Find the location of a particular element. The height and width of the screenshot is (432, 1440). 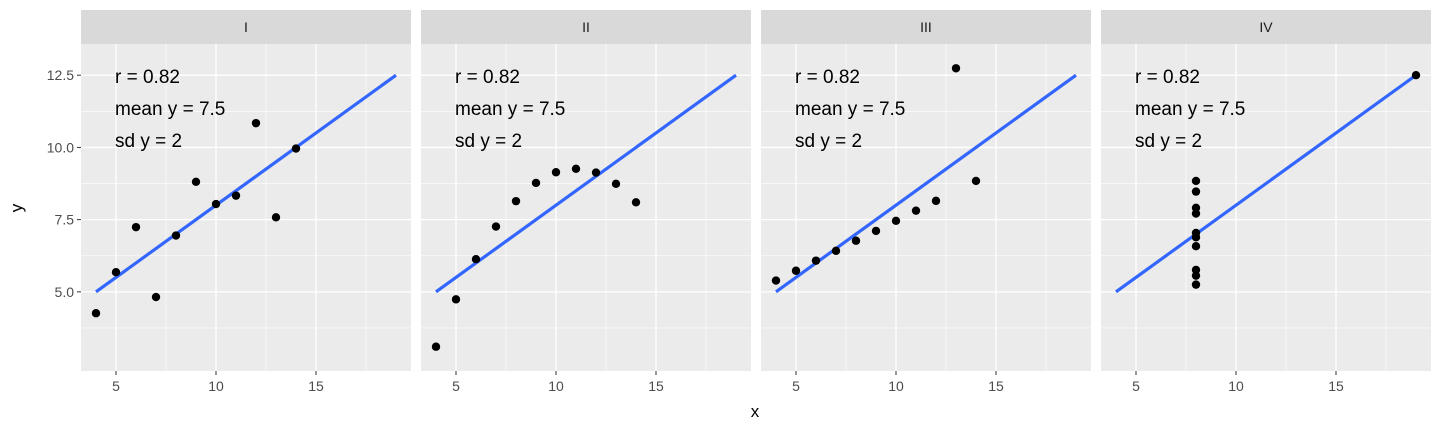

annotation-iii-1: r = 0.82 is located at coordinates (827, 77).